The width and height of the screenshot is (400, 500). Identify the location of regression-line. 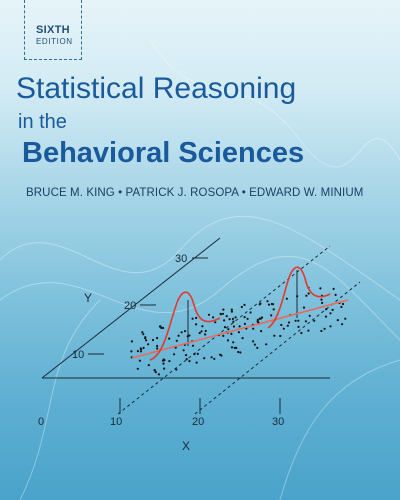
(240, 329).